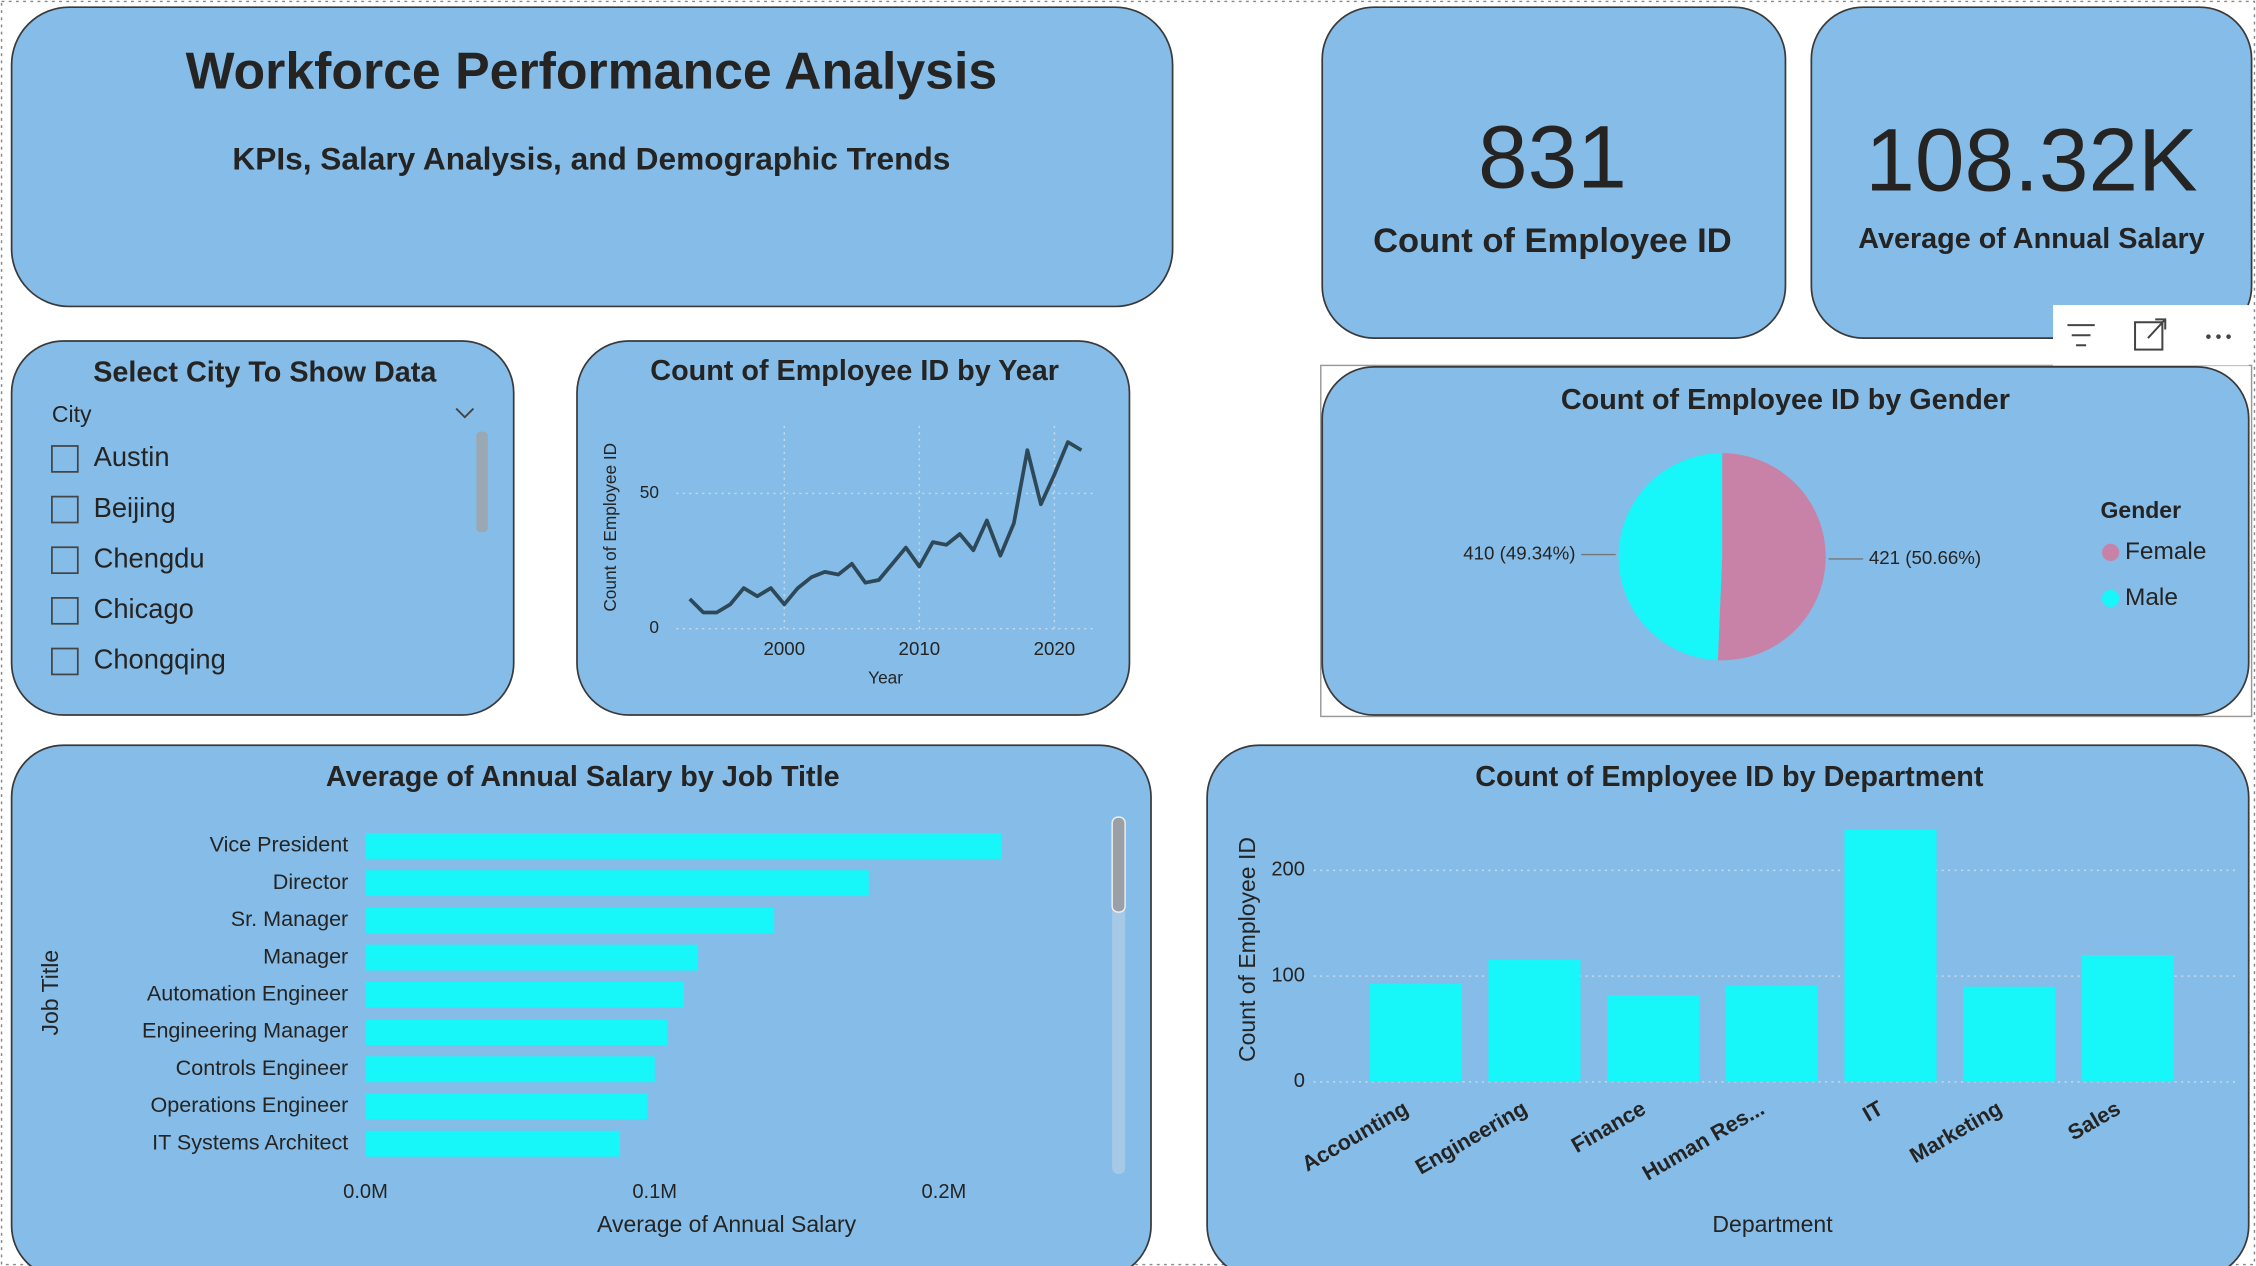 The width and height of the screenshot is (2256, 1266). Describe the element at coordinates (785, 648) in the screenshot. I see `x-tick-label: 2000` at that location.